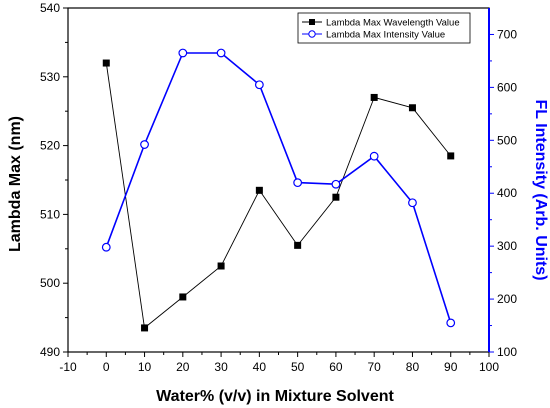 This screenshot has height=408, width=550. Describe the element at coordinates (489, 367) in the screenshot. I see `x-tick-label: 100` at that location.